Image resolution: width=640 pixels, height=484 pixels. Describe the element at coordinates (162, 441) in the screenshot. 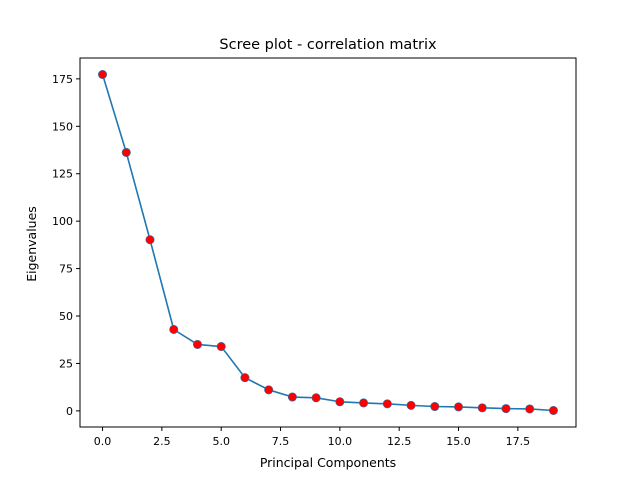

I see `x-tick-label: 2.5` at that location.